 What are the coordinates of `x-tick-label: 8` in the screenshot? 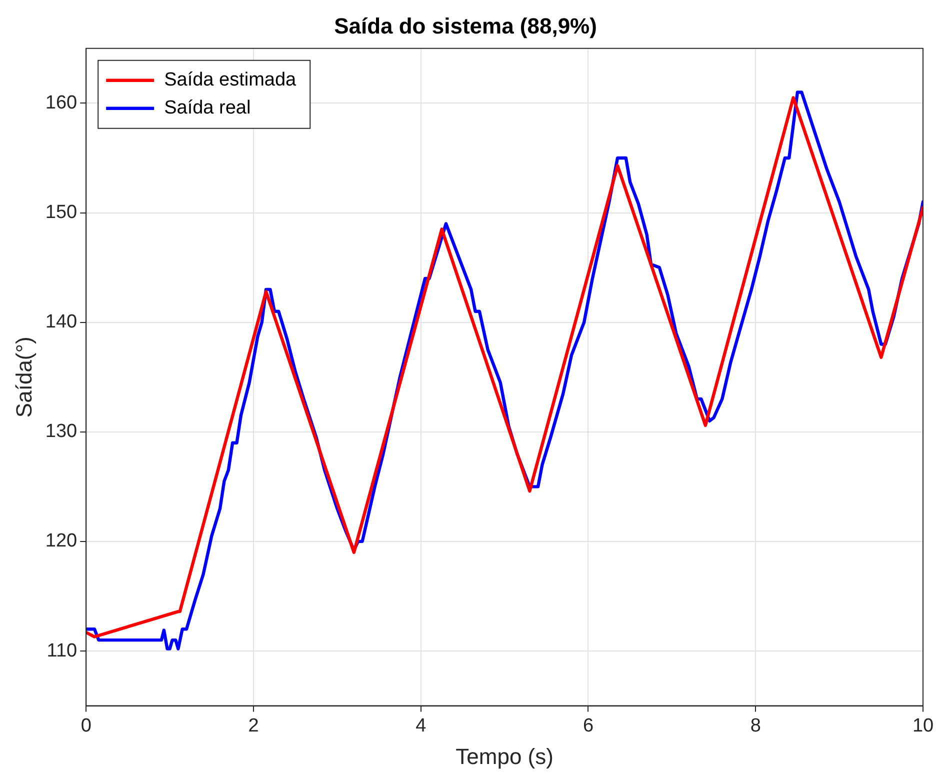 It's located at (755, 725).